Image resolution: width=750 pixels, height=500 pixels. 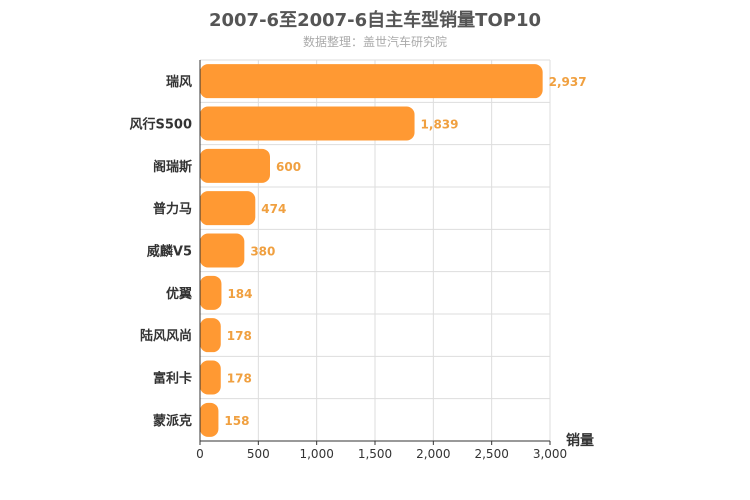 I want to click on x-tick-label: 1,500, so click(x=375, y=454).